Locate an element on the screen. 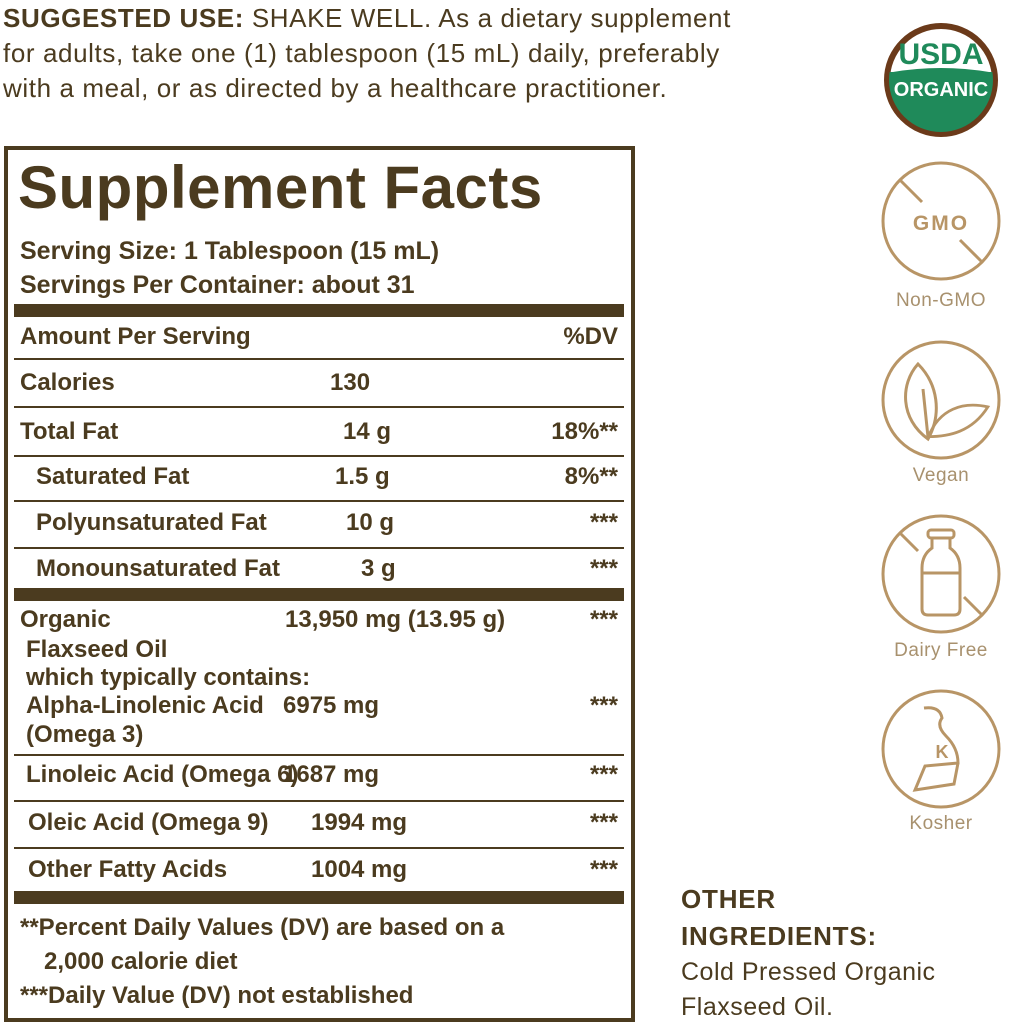  nutrient-name: Other Fatty Acids is located at coordinates (128, 869).